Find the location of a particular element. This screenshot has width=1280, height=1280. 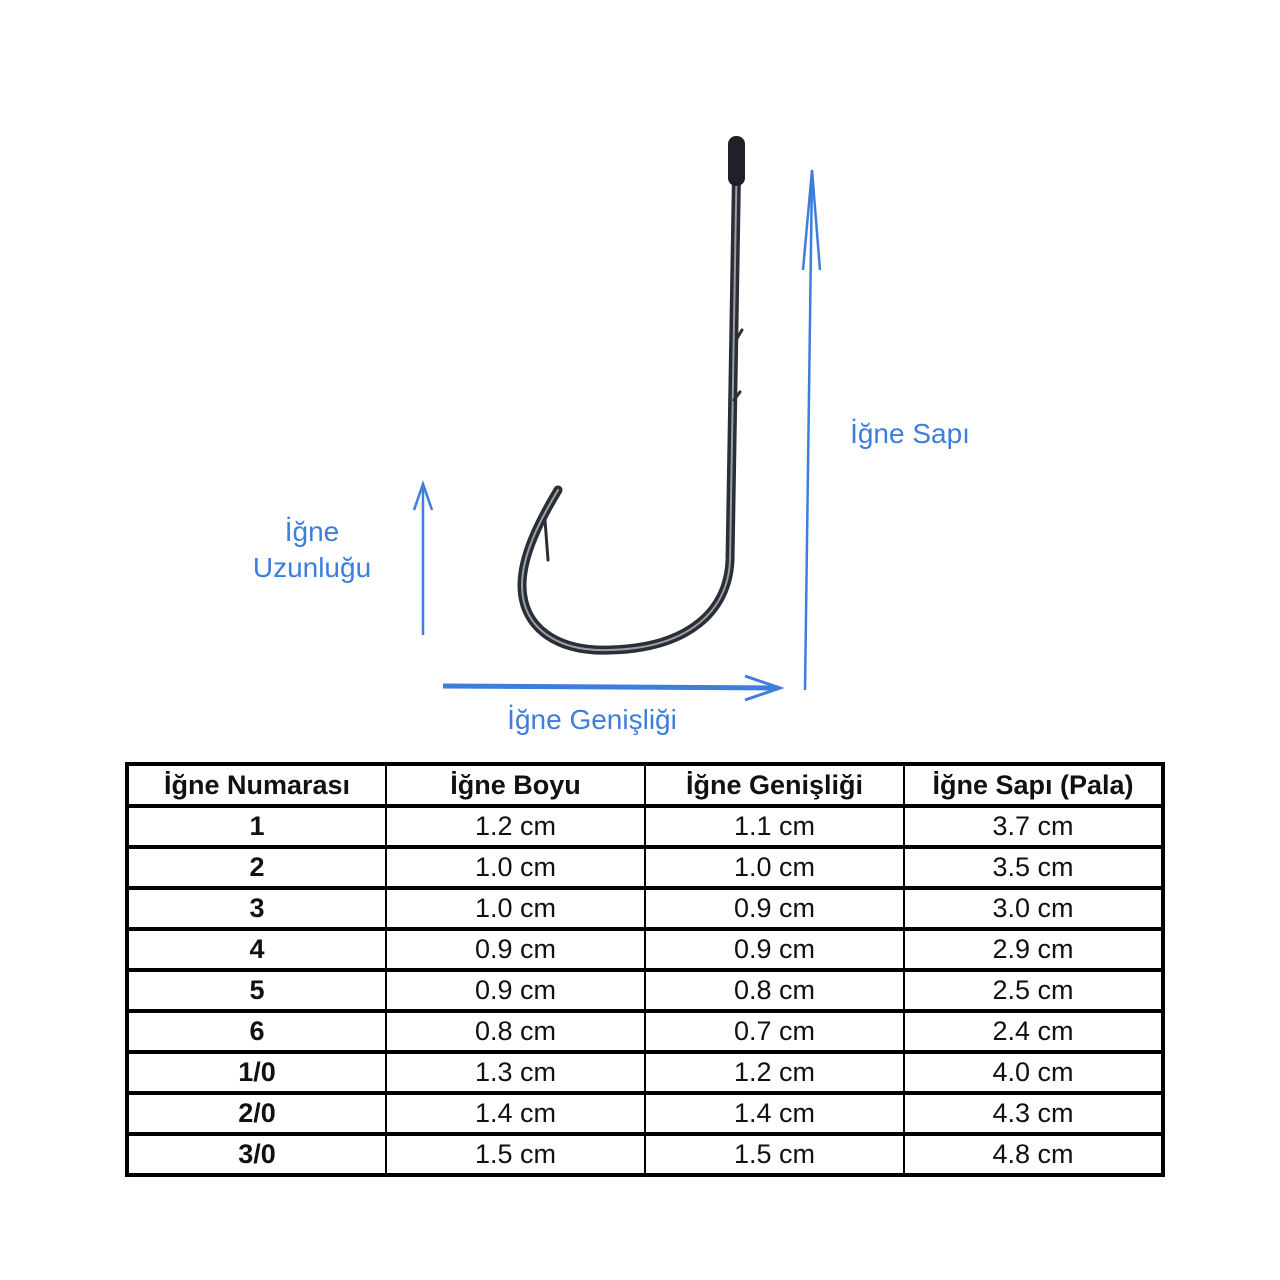

table-row: 3/0 1.5 cm 1.5 cm 4.8 cm is located at coordinates (645, 1154).